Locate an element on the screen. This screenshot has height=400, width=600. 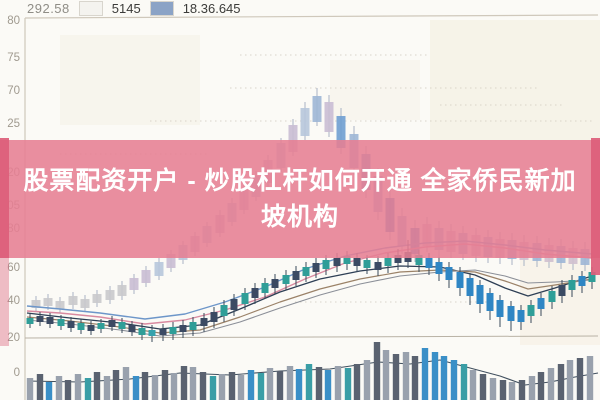
ad-banner-line-1: 股票配资开户 - 炒股杠杆如何开通 全家侨民新加 is located at coordinates (300, 181).